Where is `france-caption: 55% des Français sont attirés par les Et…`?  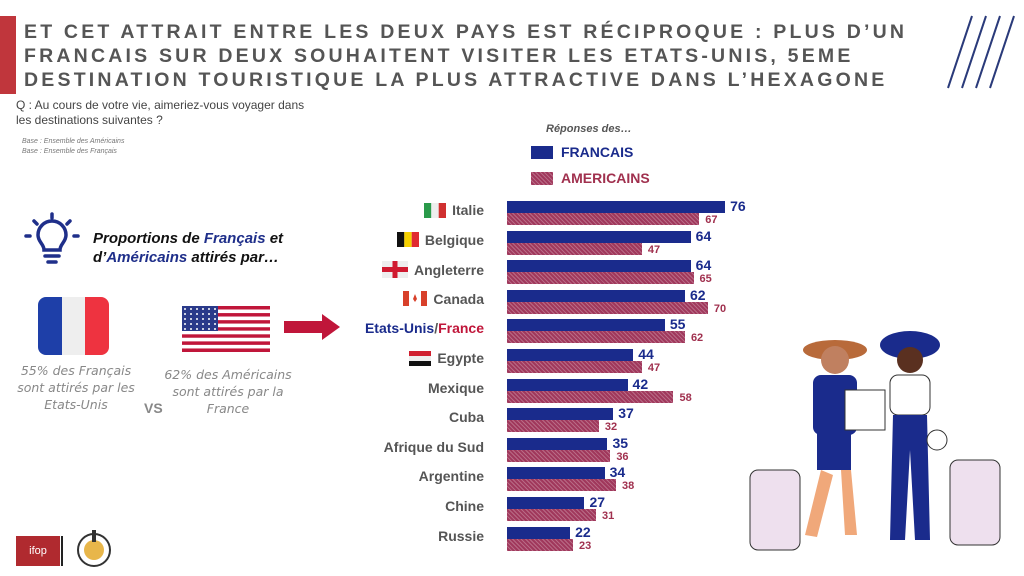
france-caption: 55% des Français sont attirés par les Et… is located at coordinates (76, 387).